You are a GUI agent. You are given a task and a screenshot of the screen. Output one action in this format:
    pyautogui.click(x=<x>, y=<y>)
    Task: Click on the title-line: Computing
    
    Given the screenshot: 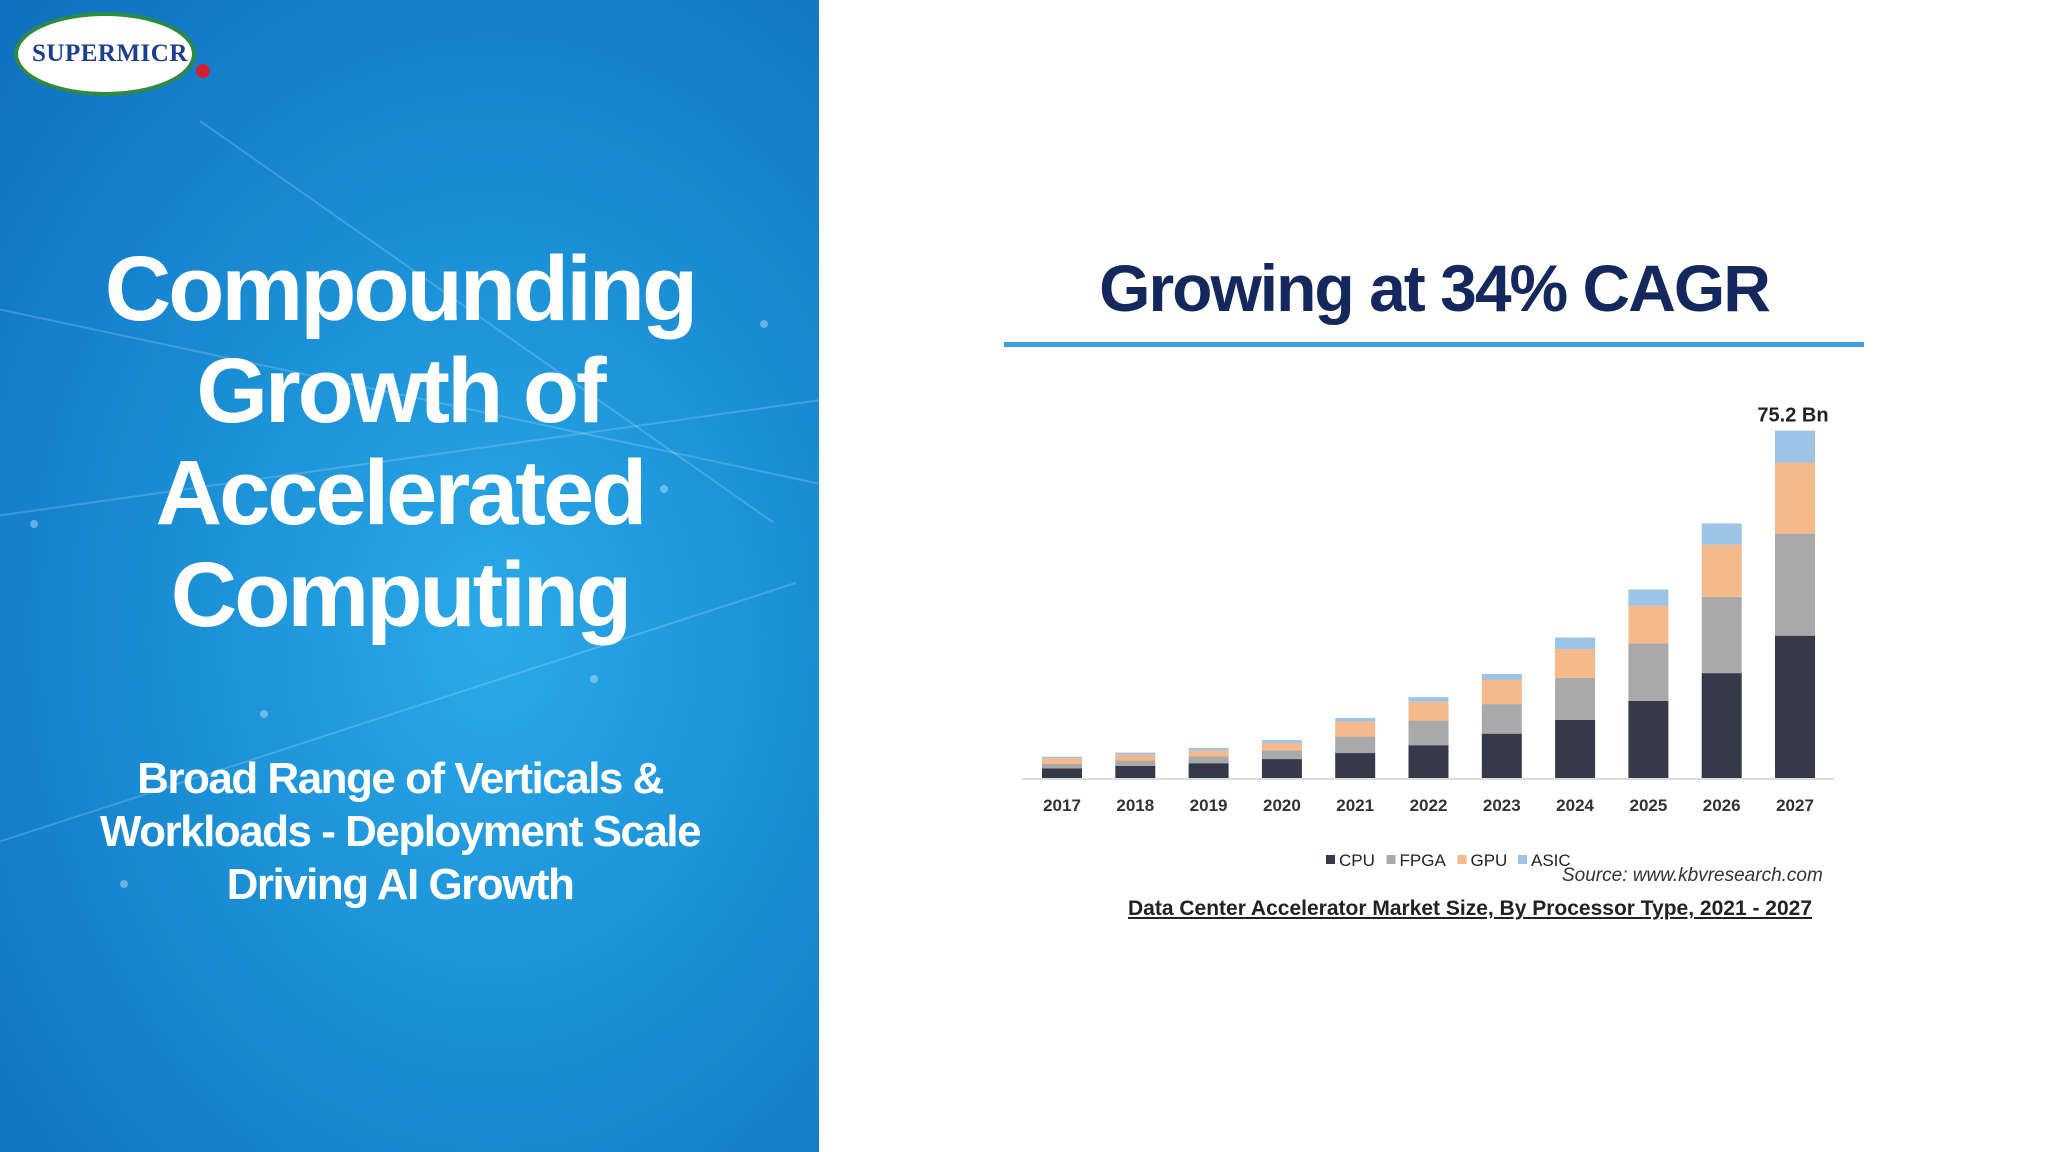 What is the action you would take?
    pyautogui.click(x=401, y=595)
    